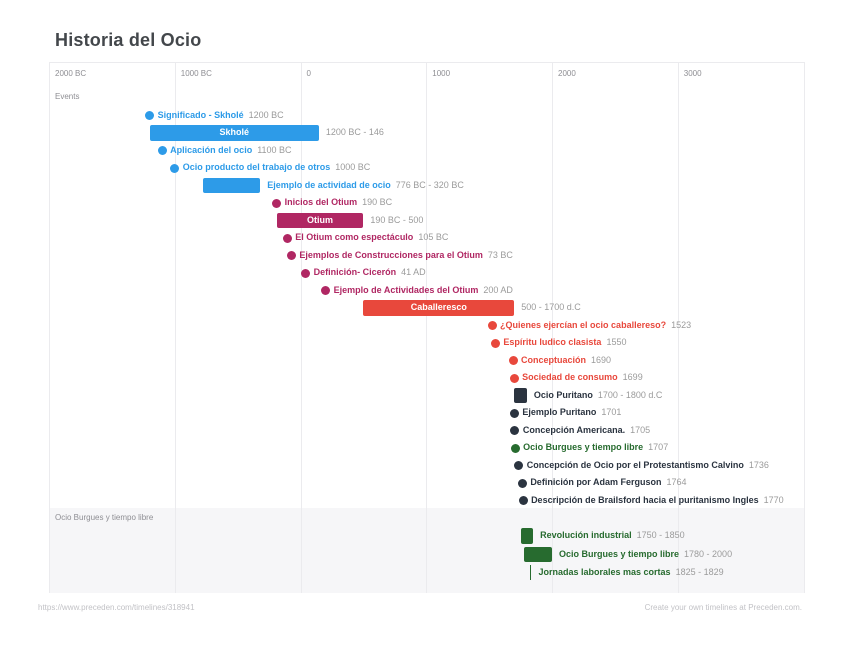 Image resolution: width=848 pixels, height=655 pixels. What do you see at coordinates (308, 73) in the screenshot?
I see `axis-tick-label: 0` at bounding box center [308, 73].